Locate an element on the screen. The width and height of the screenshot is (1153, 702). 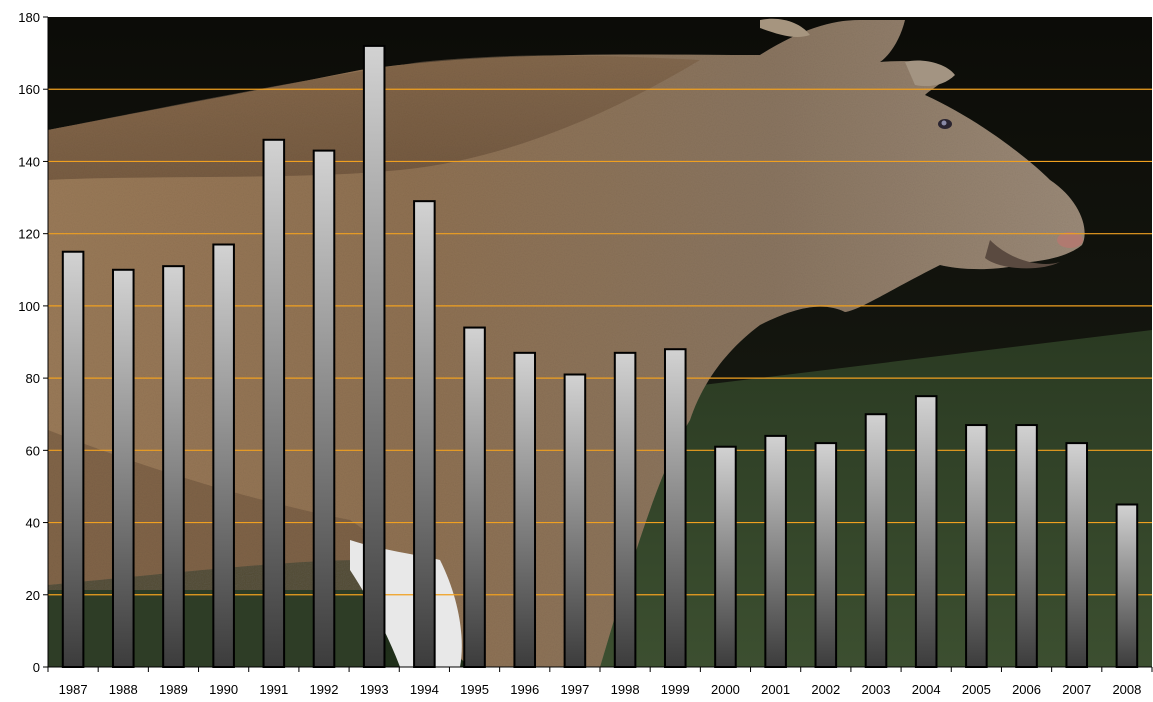
bar-2003 is located at coordinates (876, 540).